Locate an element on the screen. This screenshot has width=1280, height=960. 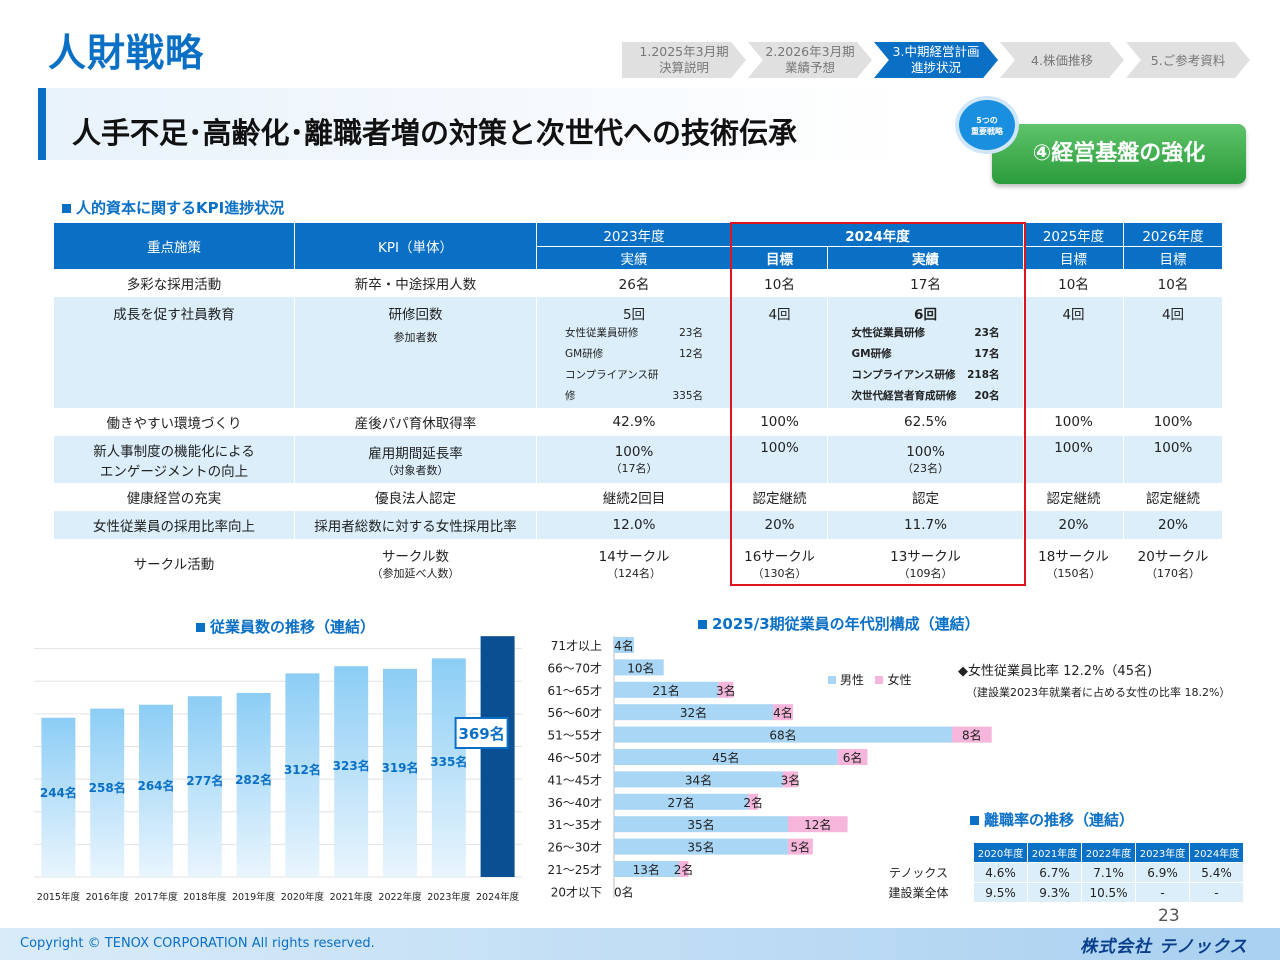
tab-results: 1.2025年3月期 決算説明 is located at coordinates (684, 60).